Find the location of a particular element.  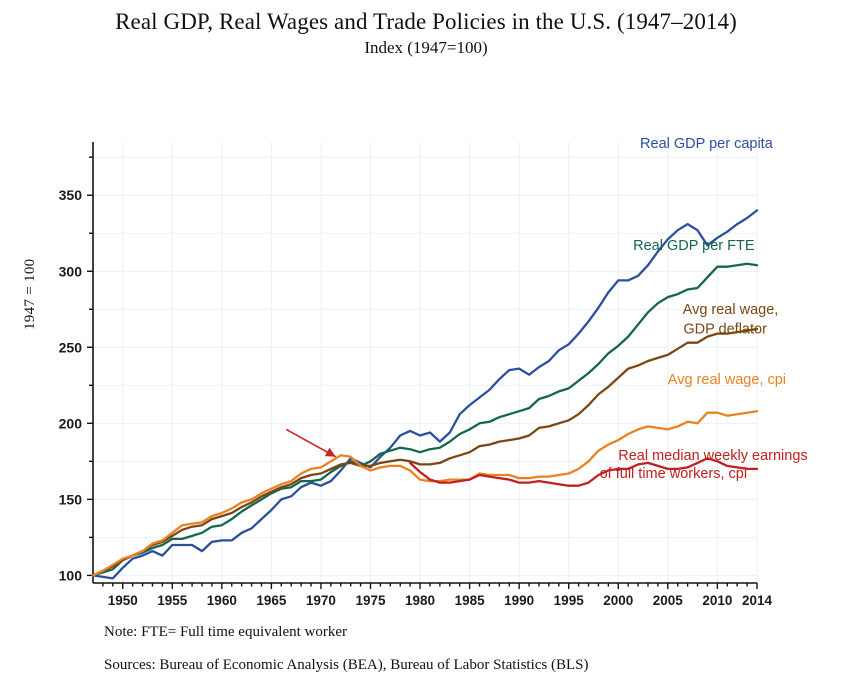

svg-text: 250 is located at coordinates (71, 347).